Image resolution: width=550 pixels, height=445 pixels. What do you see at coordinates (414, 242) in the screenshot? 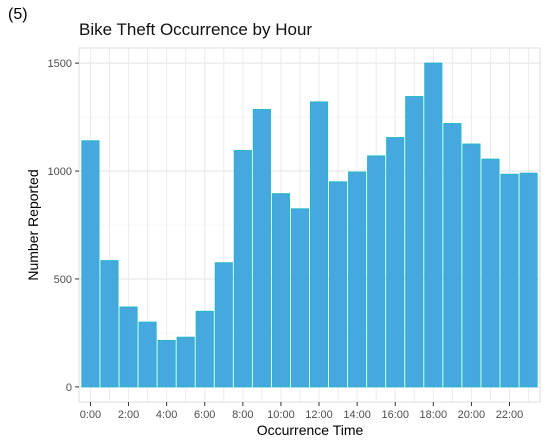
I see `bar-17:00` at bounding box center [414, 242].